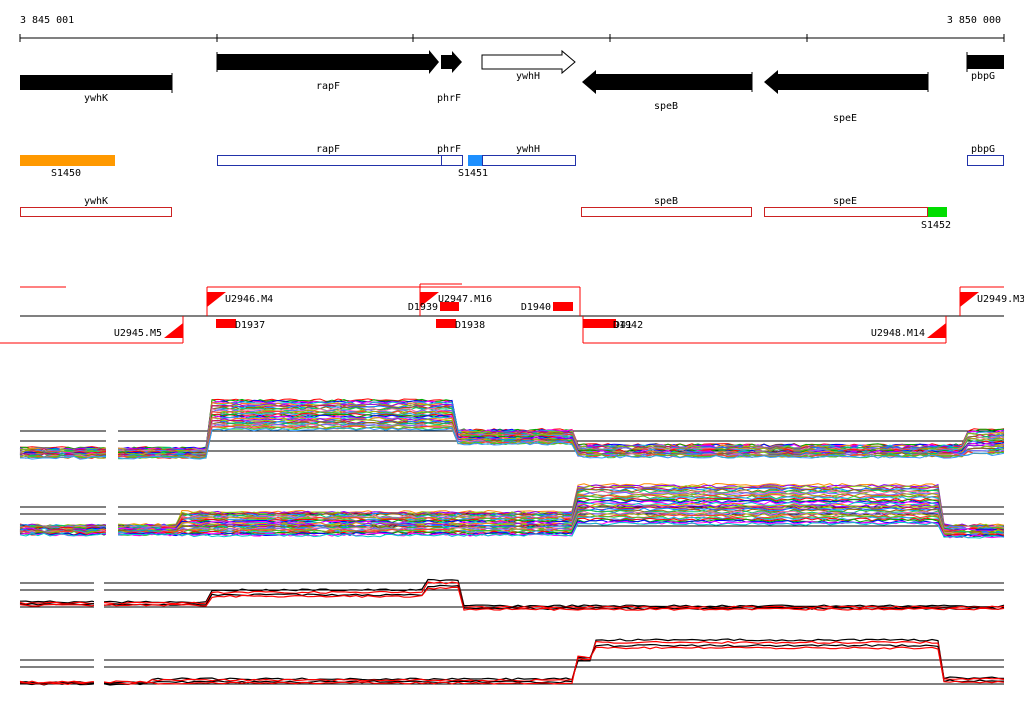 This screenshot has height=718, width=1024. What do you see at coordinates (563, 306) in the screenshot?
I see `downshift-marker-D1940` at bounding box center [563, 306].